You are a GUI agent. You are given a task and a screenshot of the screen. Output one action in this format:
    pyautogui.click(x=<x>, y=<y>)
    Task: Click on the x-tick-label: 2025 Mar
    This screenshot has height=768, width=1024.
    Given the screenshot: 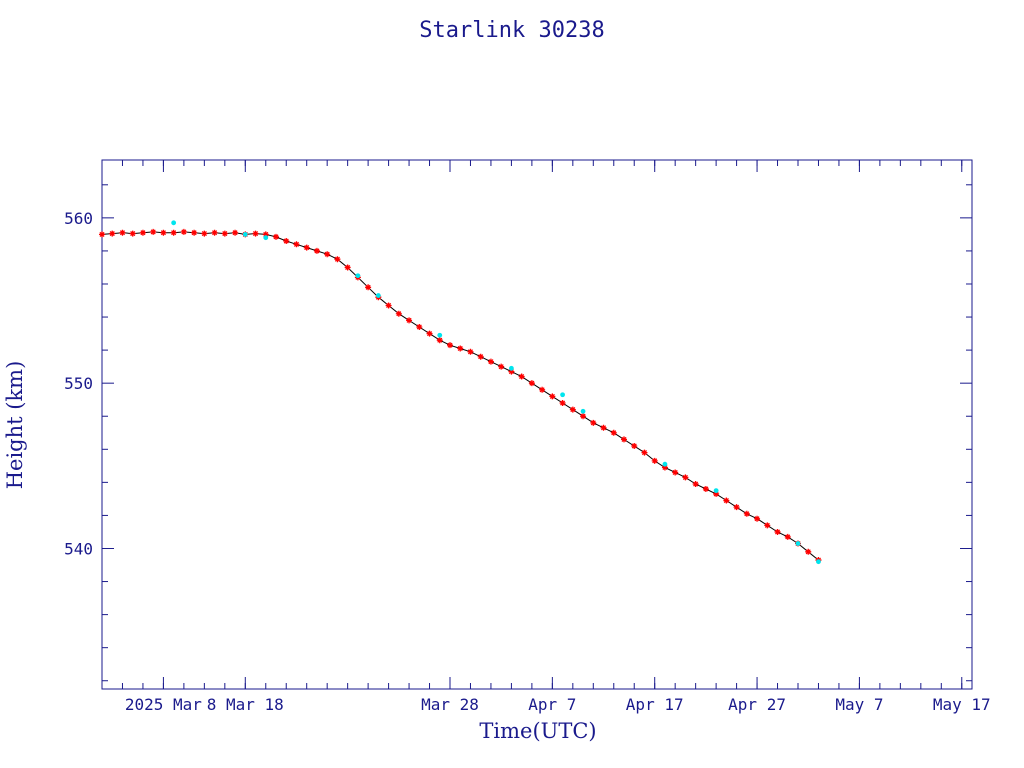 What is the action you would take?
    pyautogui.click(x=163, y=704)
    